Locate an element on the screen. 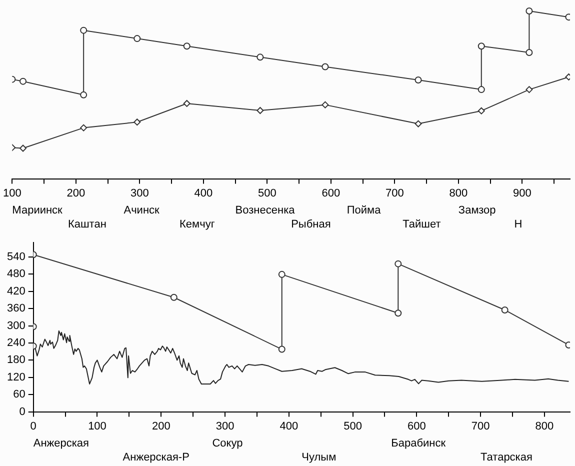 This screenshot has height=466, width=575. text: Ачинск is located at coordinates (142, 210).